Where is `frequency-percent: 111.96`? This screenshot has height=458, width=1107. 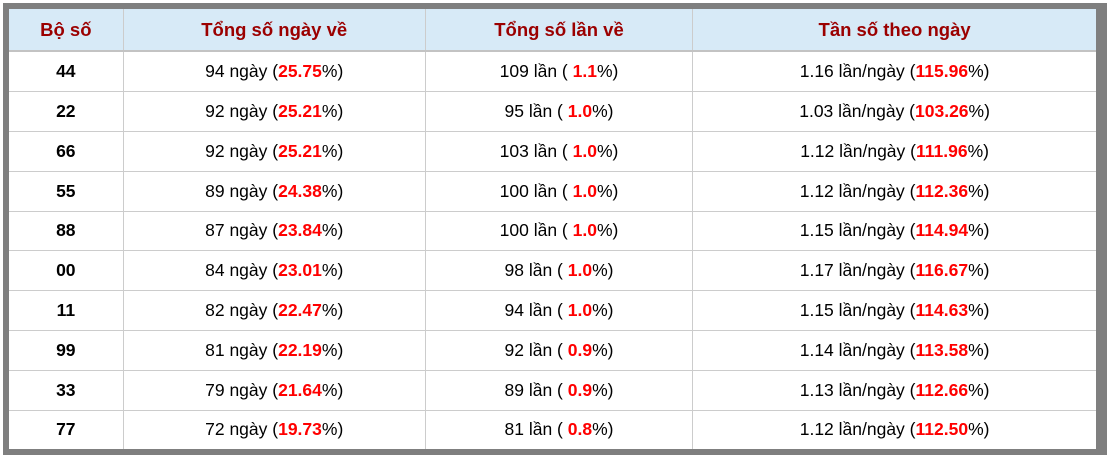
frequency-percent: 111.96 is located at coordinates (941, 150).